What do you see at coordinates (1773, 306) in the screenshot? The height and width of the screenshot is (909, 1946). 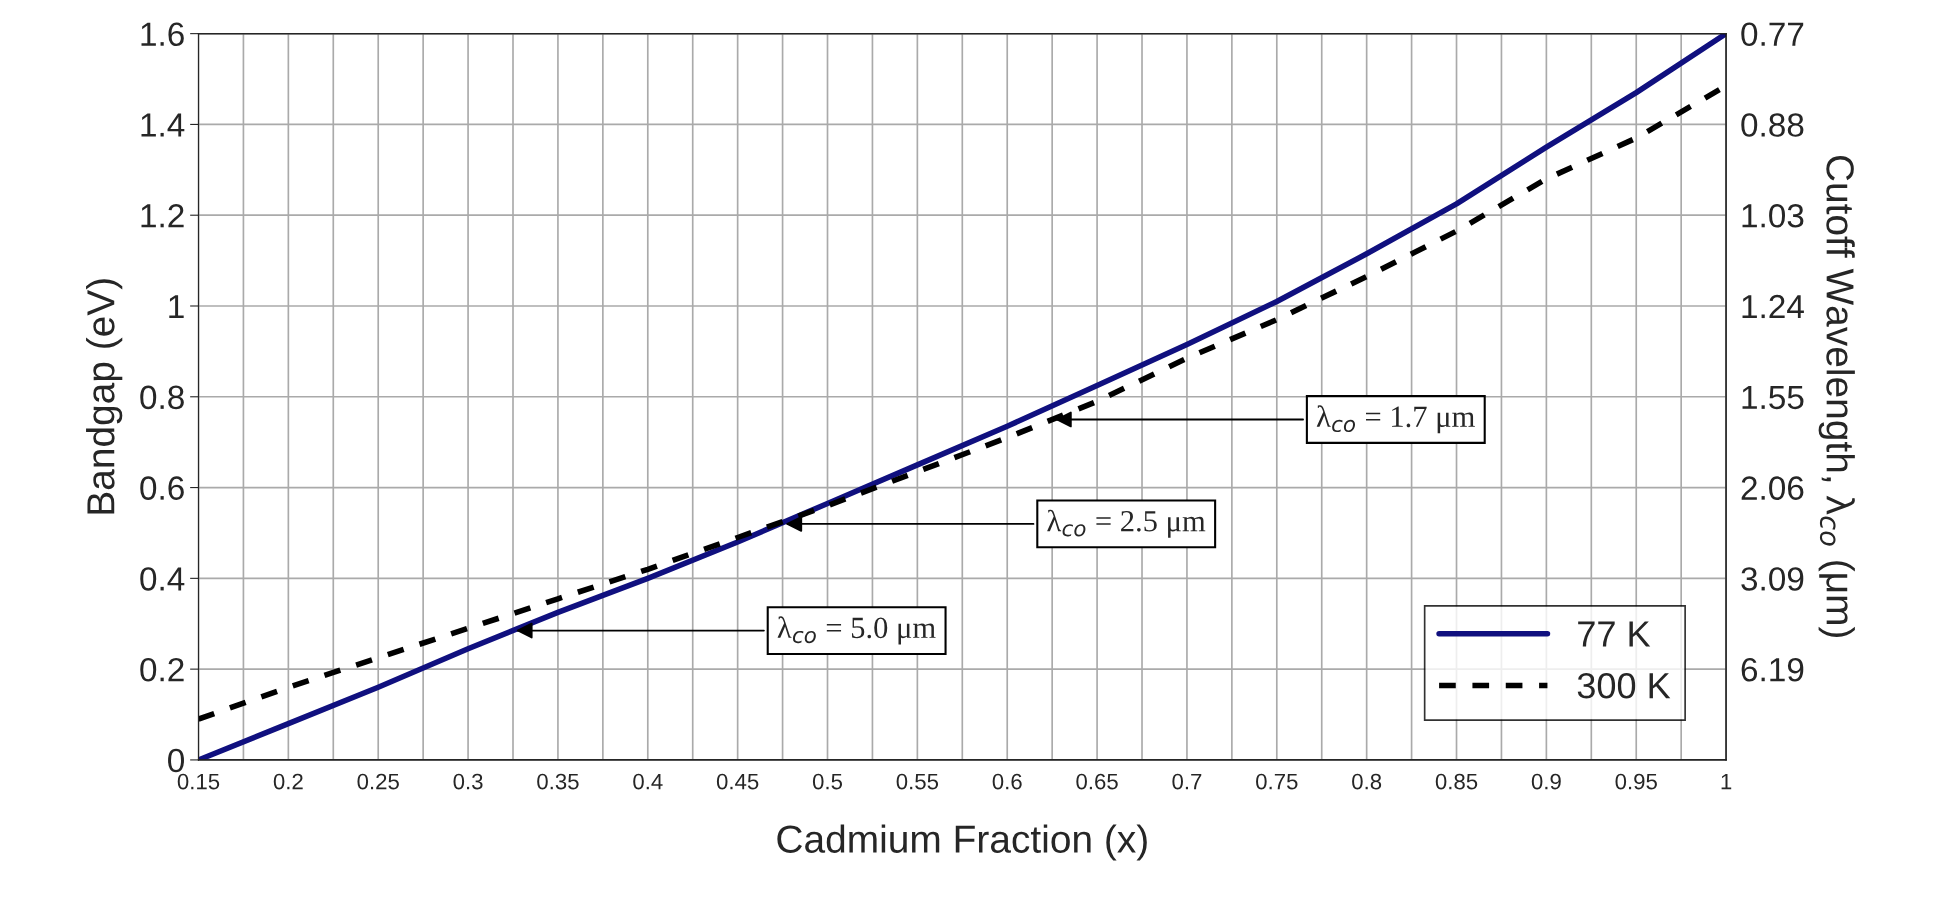 I see `category-label: 1.24` at bounding box center [1773, 306].